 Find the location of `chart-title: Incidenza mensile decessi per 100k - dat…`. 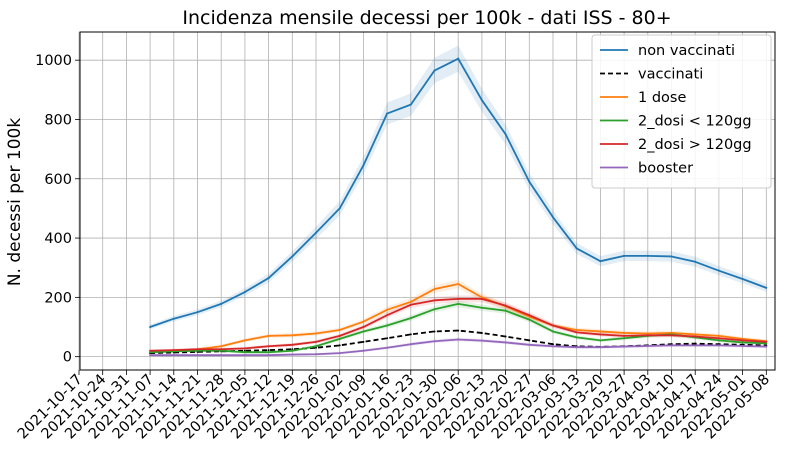

chart-title: Incidenza mensile decessi per 100k - dat… is located at coordinates (426, 18).